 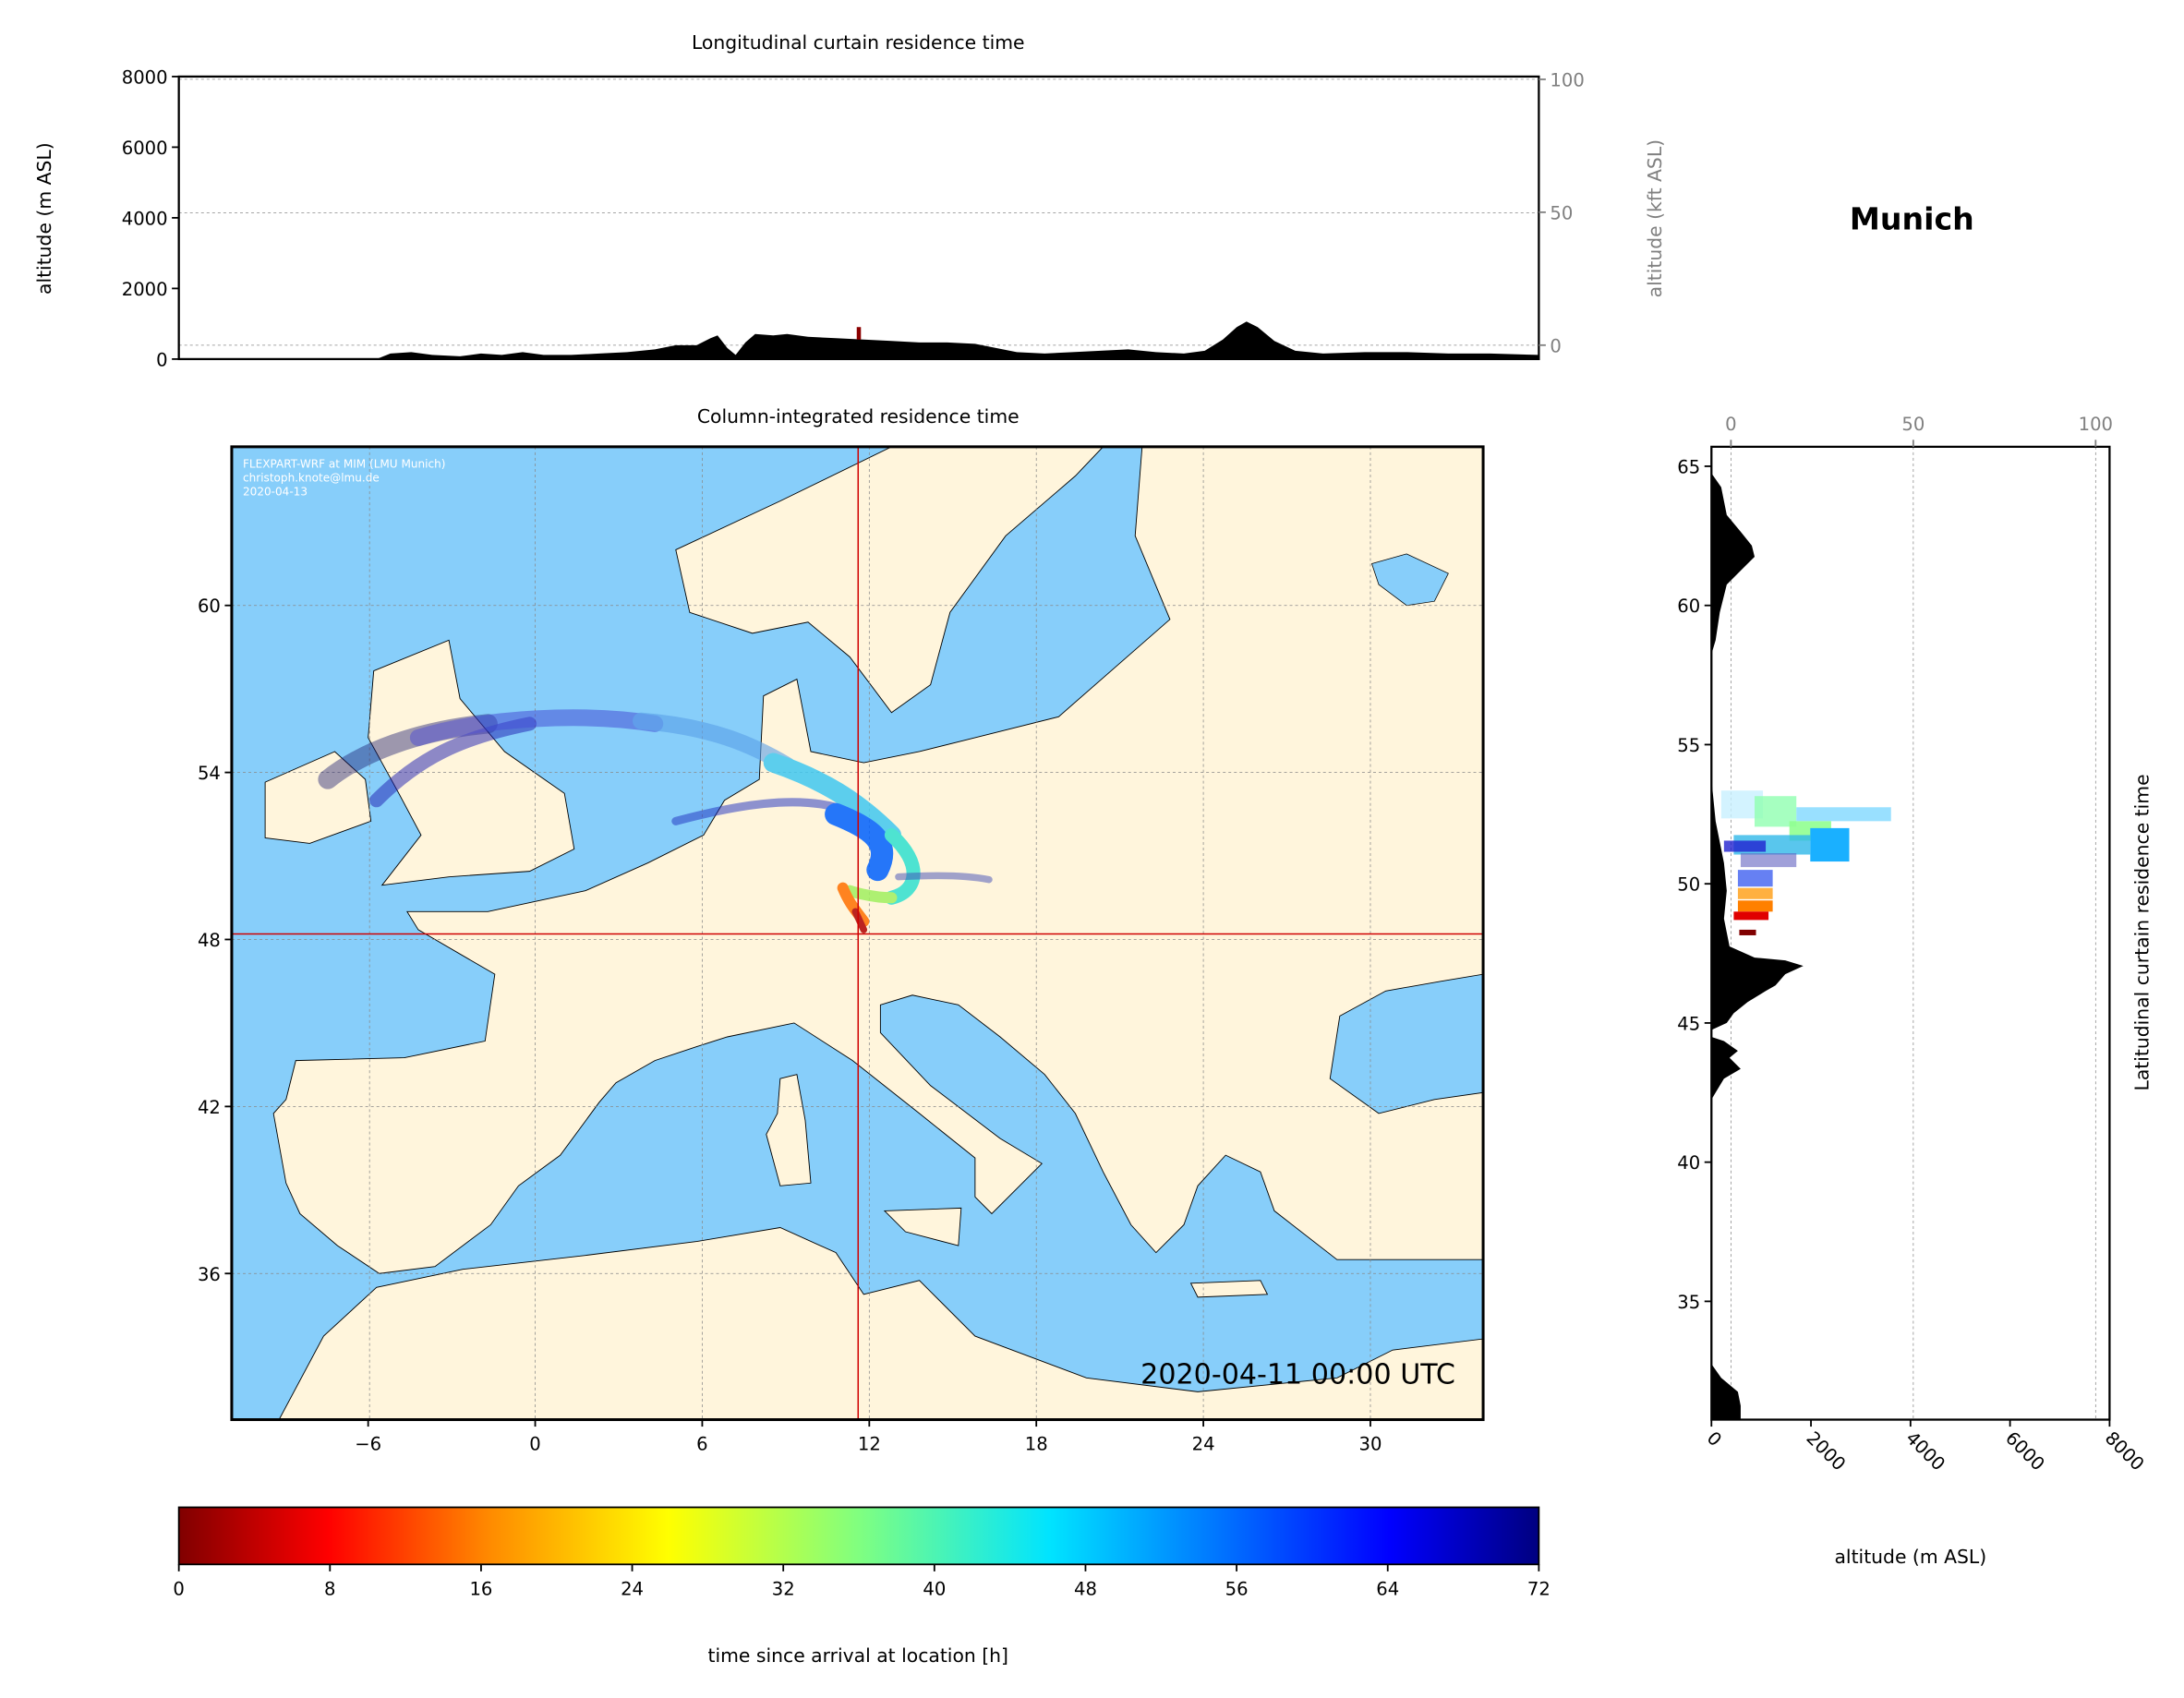 I want to click on tick-label: 12, so click(x=869, y=1444).